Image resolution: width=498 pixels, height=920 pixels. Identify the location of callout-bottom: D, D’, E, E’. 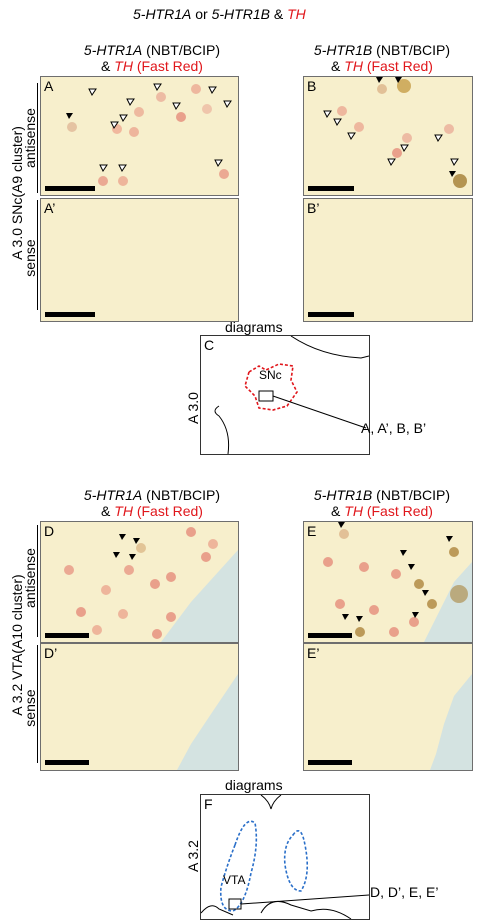
(404, 892).